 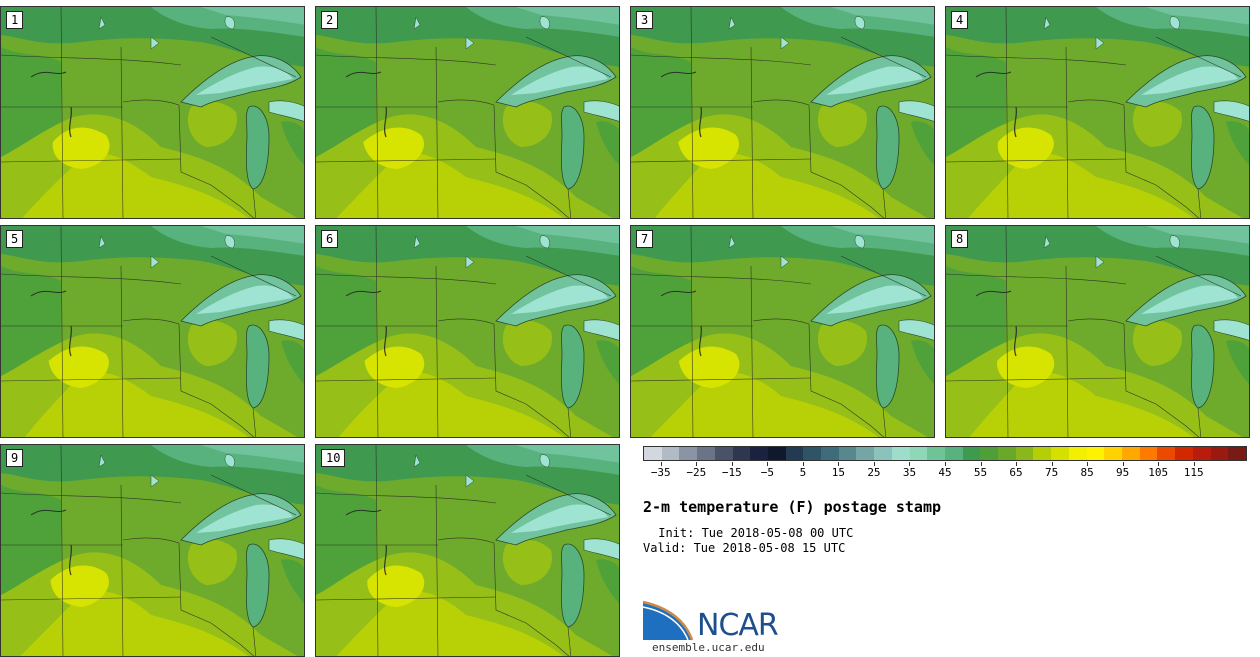 What do you see at coordinates (782, 331) in the screenshot?
I see `postage-stamp-map: 7` at bounding box center [782, 331].